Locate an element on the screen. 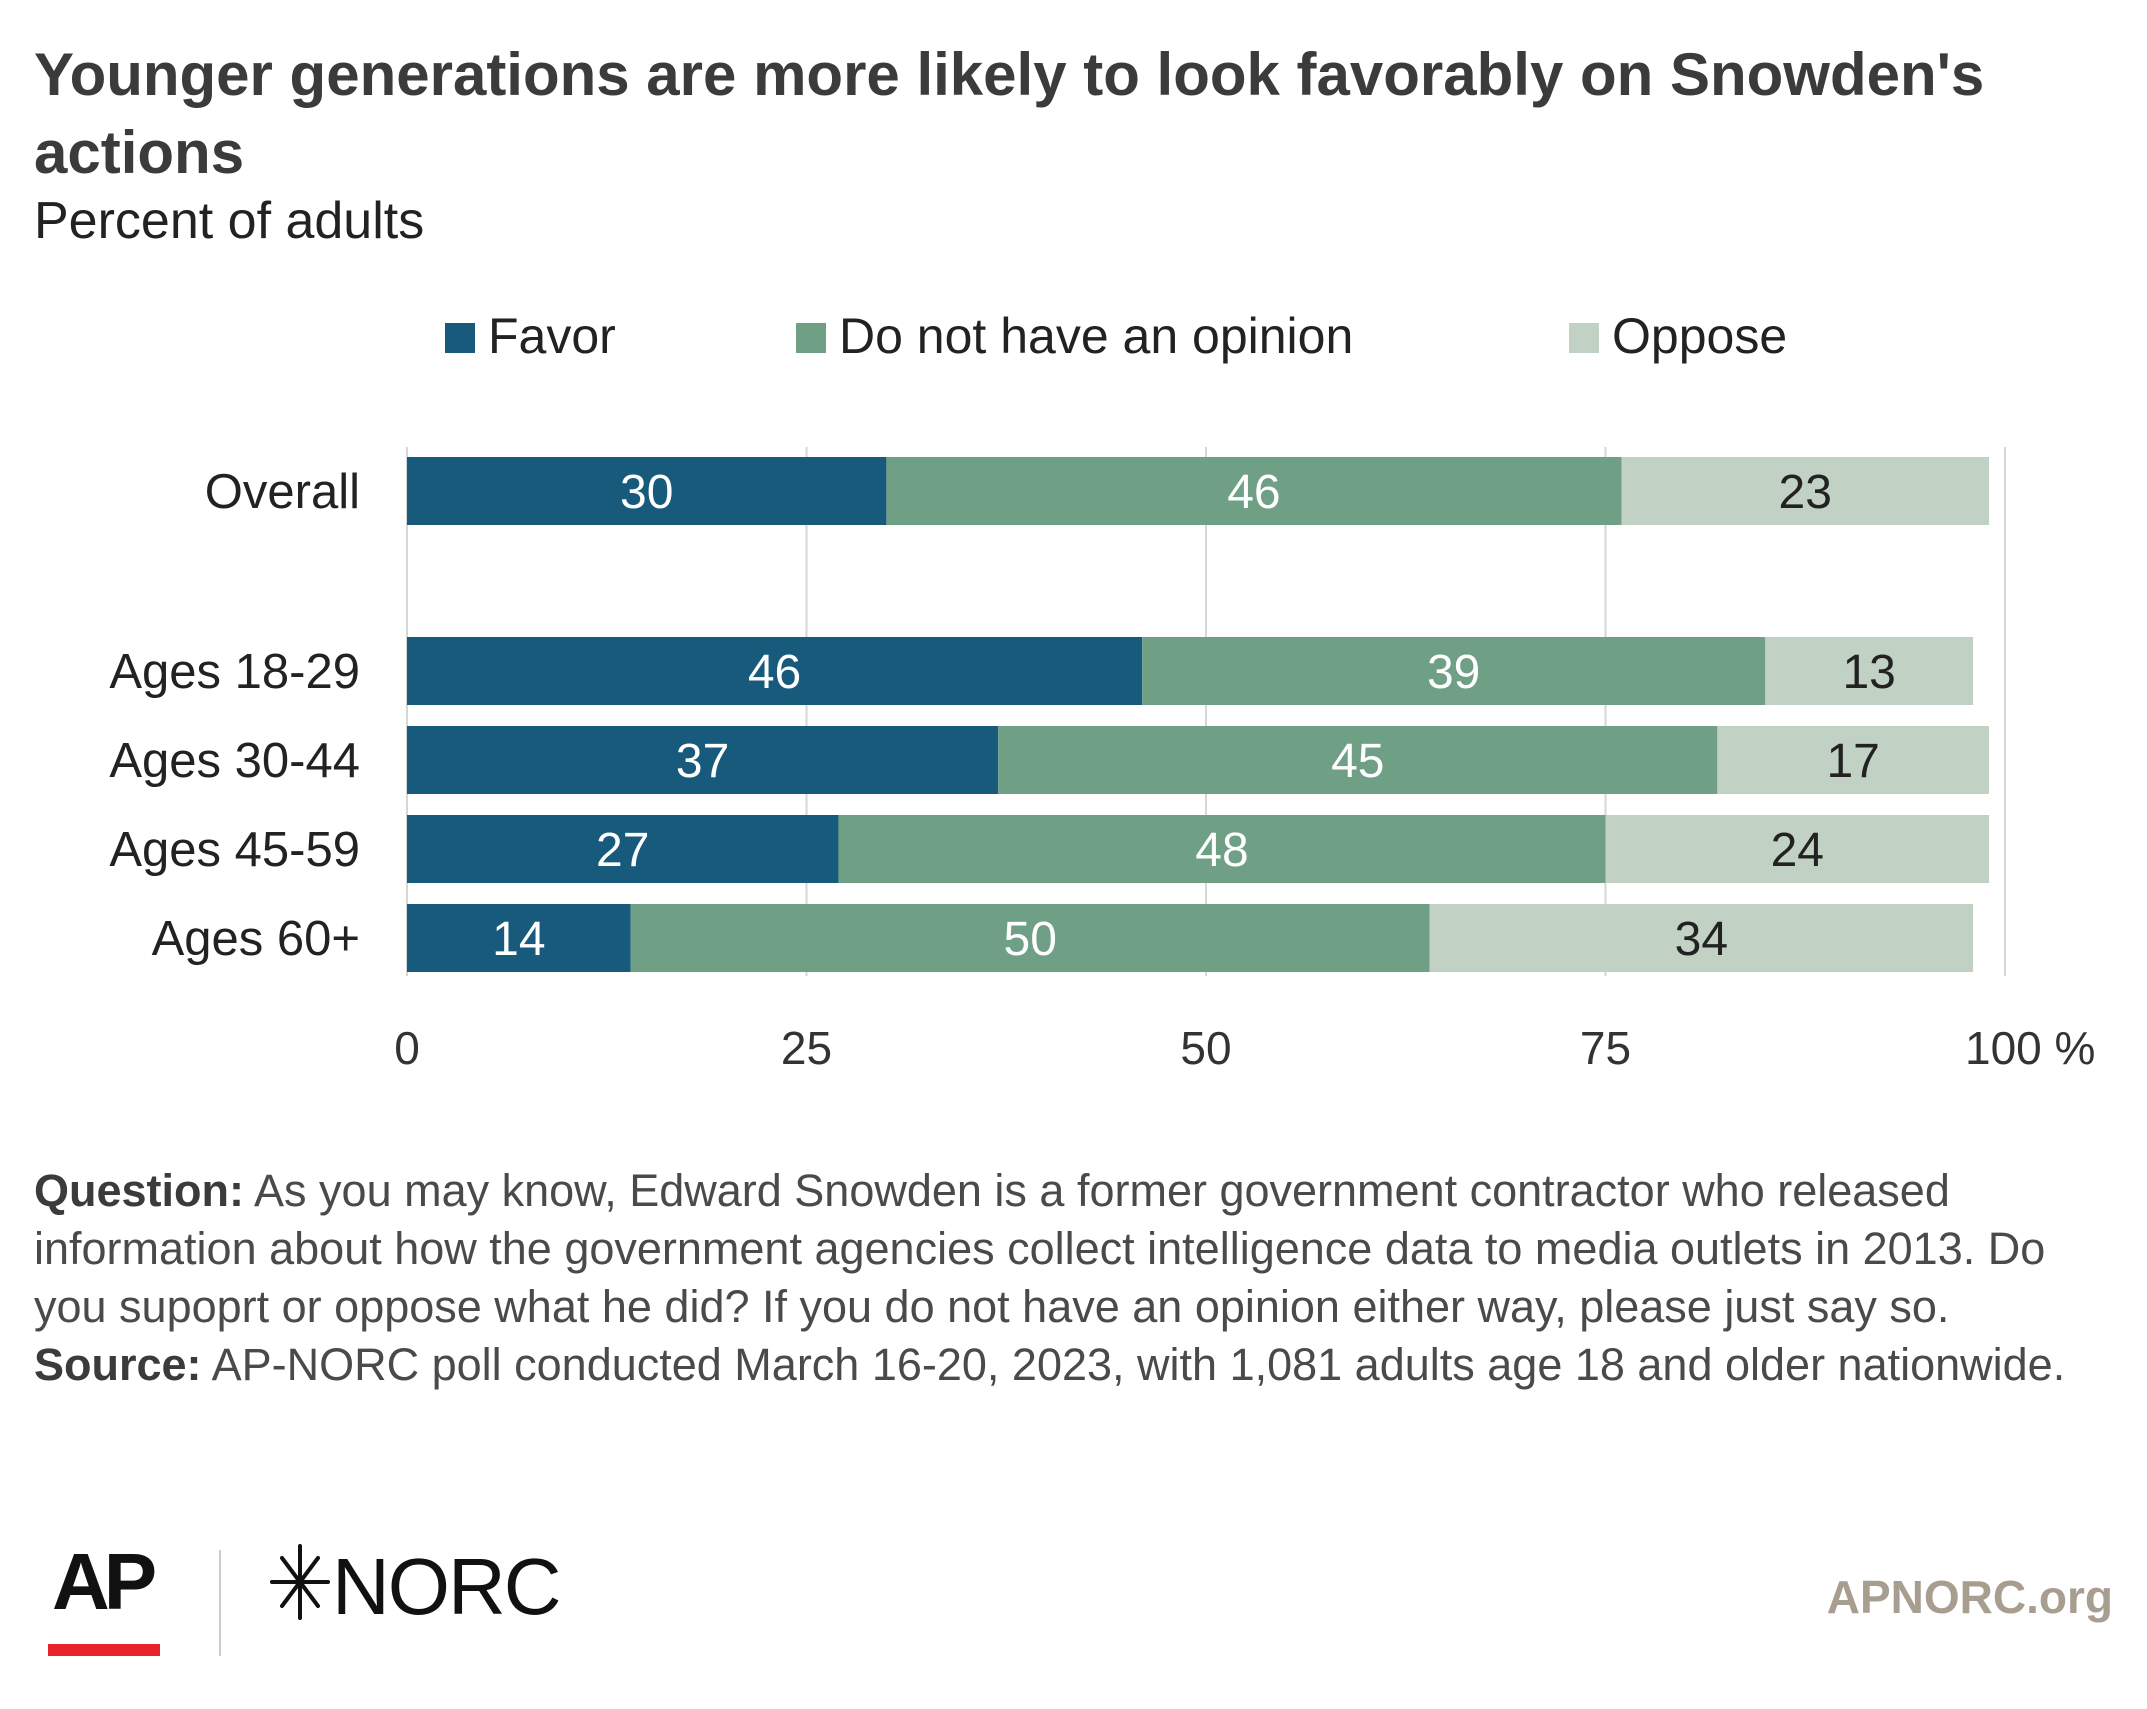 This screenshot has width=2147, height=1709. bar-value-label-4-2: 34 is located at coordinates (1701, 939).